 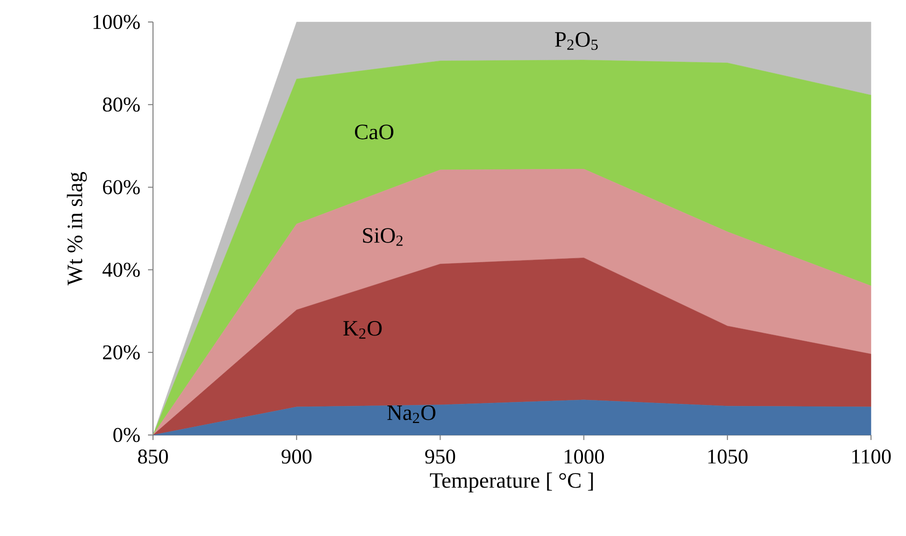 What do you see at coordinates (584, 457) in the screenshot?
I see `x-tick-label: 1000` at bounding box center [584, 457].